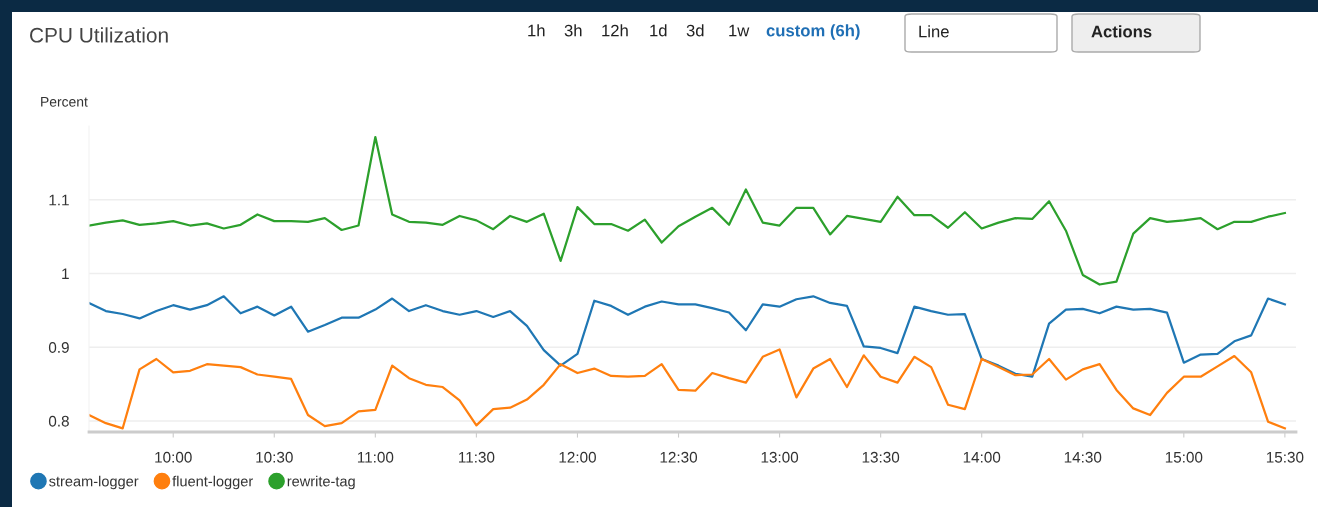 The image size is (1318, 507). I want to click on x-tick-label: 15:00, so click(1184, 457).